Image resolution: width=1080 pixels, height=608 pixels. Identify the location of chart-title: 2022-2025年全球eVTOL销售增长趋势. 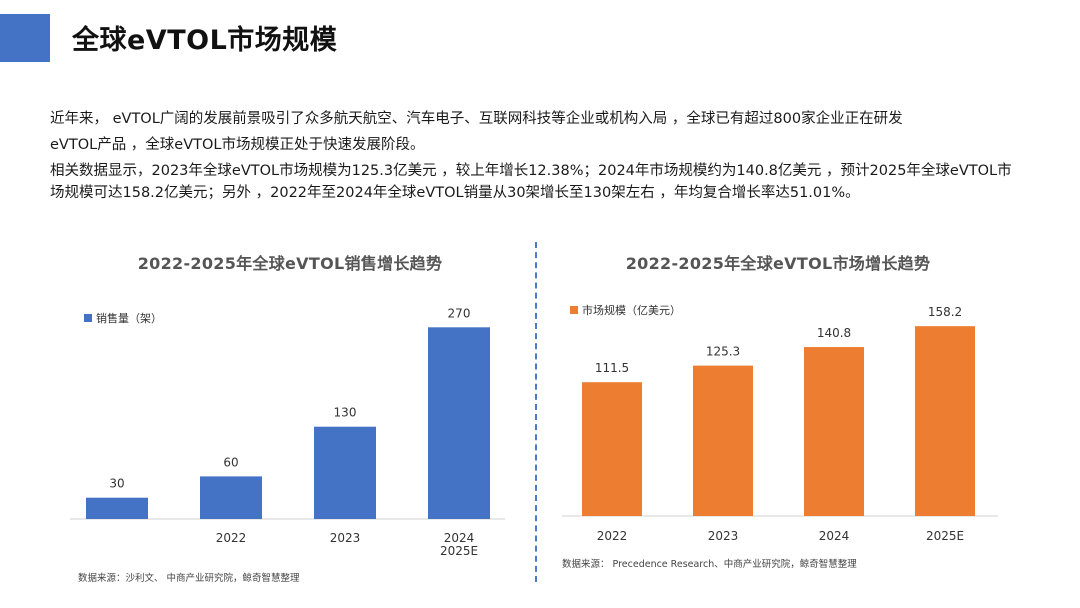
(290, 263).